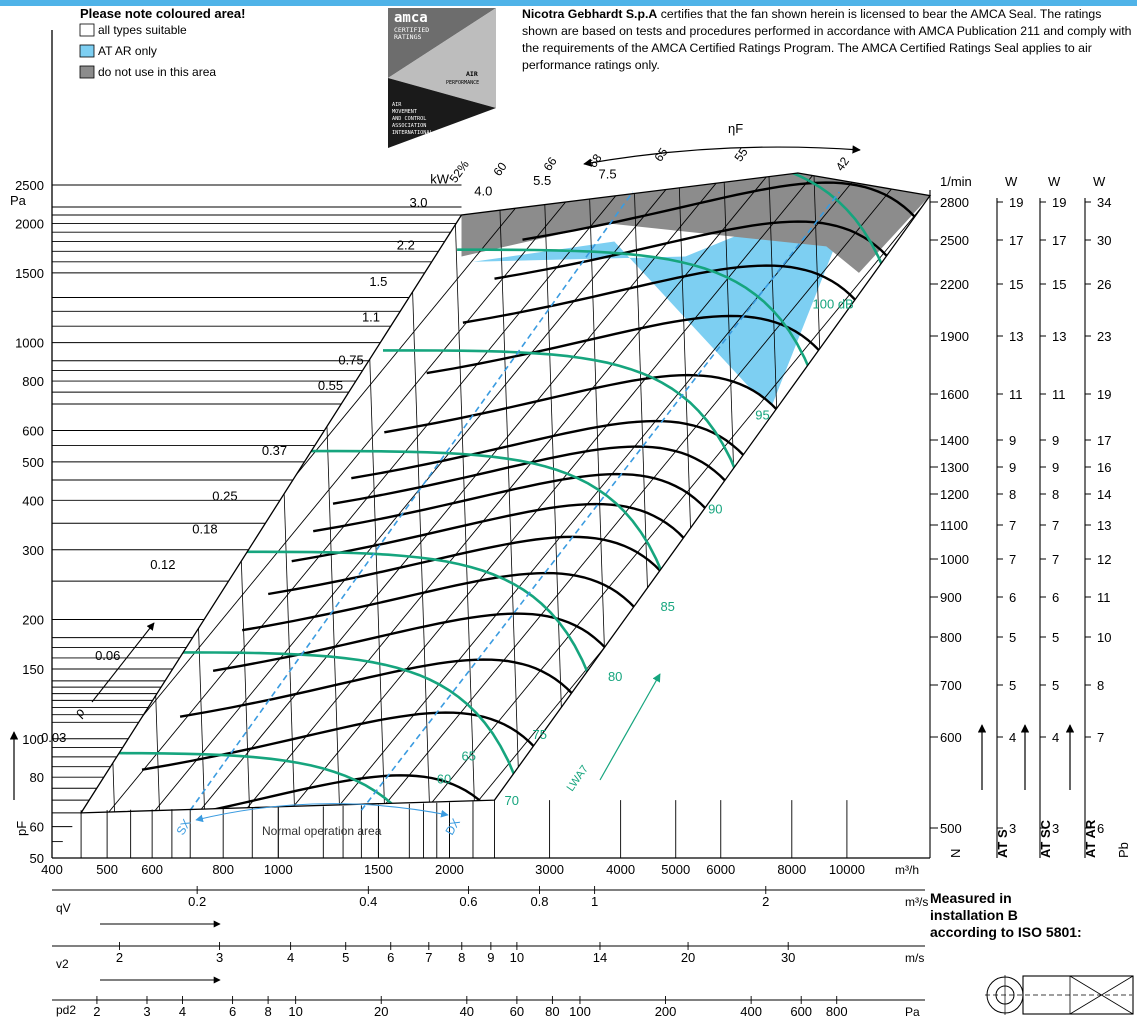 The height and width of the screenshot is (1019, 1137). Describe the element at coordinates (954, 202) in the screenshot. I see `speed-tick-label: 2800` at that location.